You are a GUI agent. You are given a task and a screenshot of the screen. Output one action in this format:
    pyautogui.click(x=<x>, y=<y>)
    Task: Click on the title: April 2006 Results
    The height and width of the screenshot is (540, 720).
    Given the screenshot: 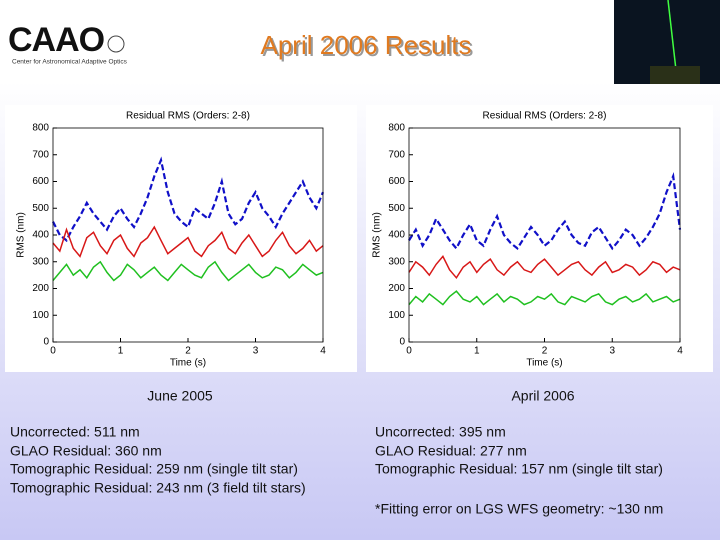 What is the action you would take?
    pyautogui.click(x=366, y=45)
    